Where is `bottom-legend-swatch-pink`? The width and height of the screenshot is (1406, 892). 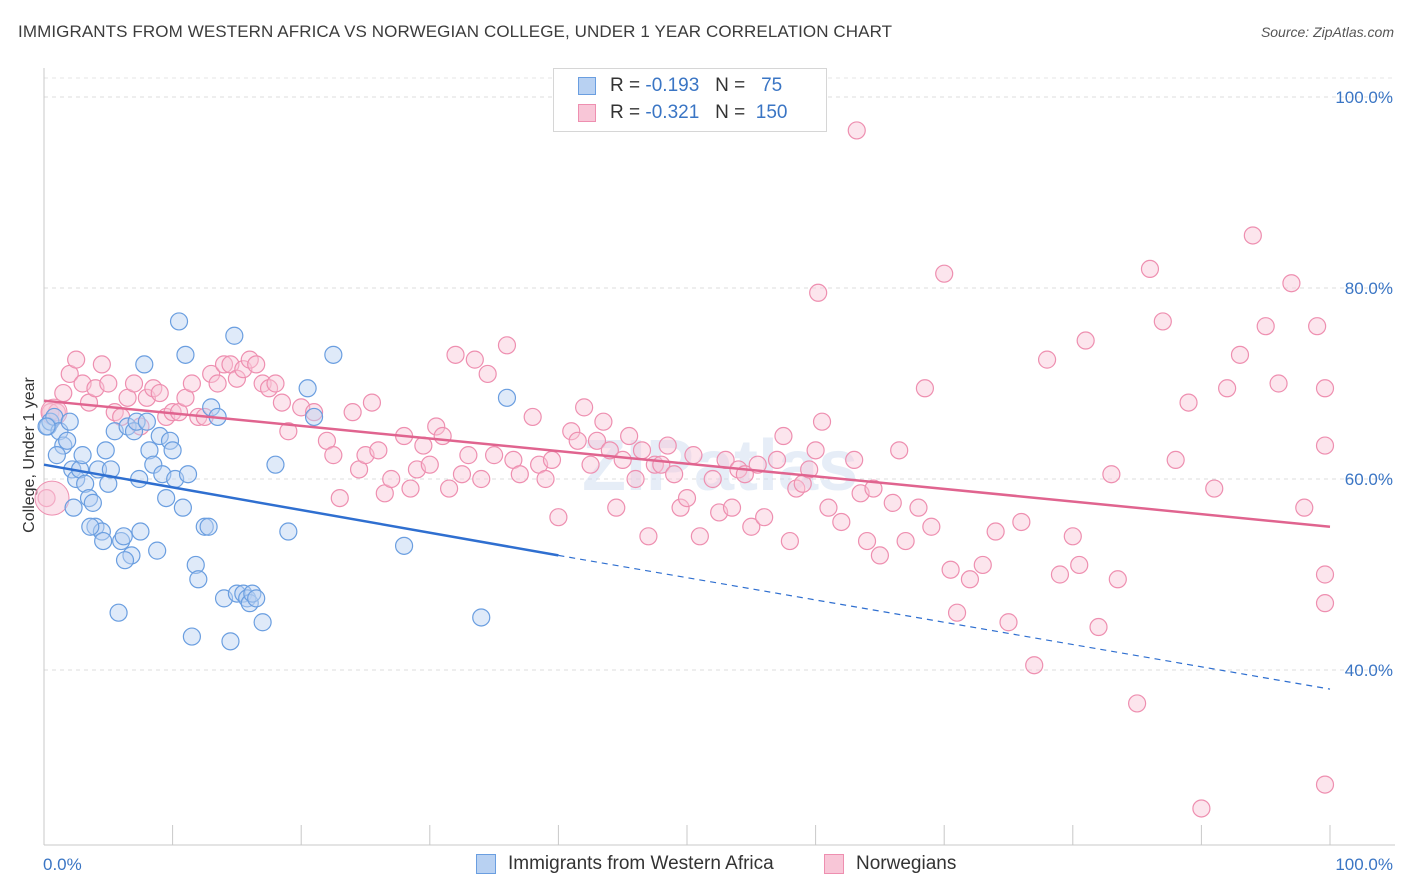
bottom-legend-swatch-pink is located at coordinates (834, 864).